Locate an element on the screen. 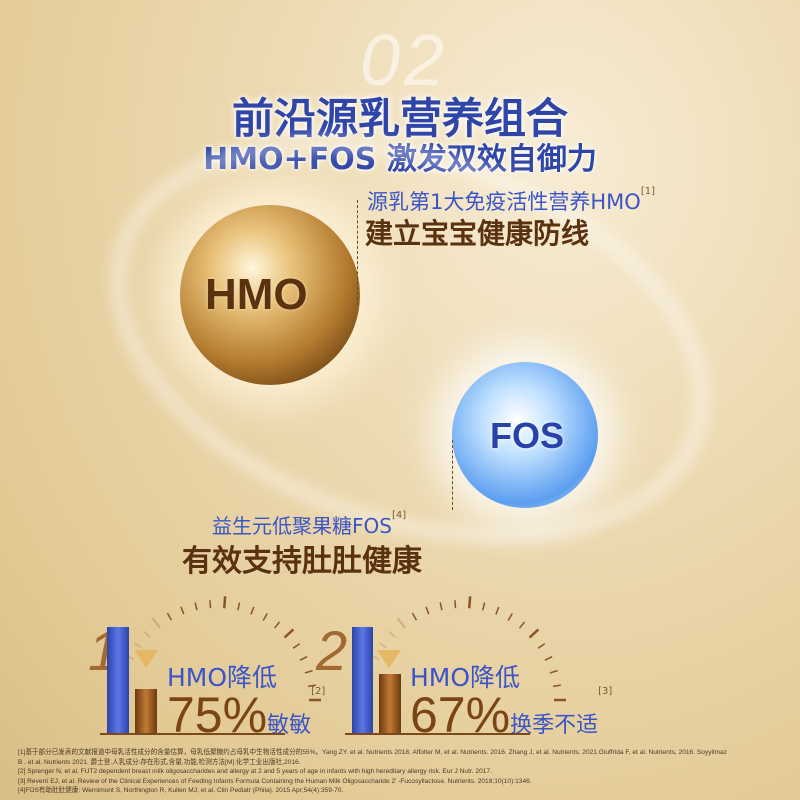 The image size is (800, 800). stat-1-label: HMO降低 is located at coordinates (222, 677).